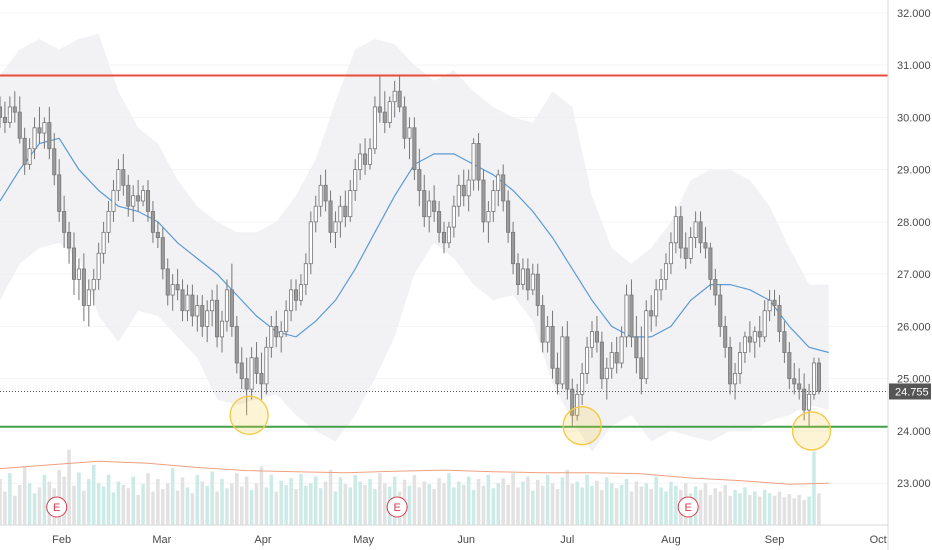 Image resolution: width=932 pixels, height=550 pixels. What do you see at coordinates (530, 423) in the screenshot?
I see `highlight-circles` at bounding box center [530, 423].